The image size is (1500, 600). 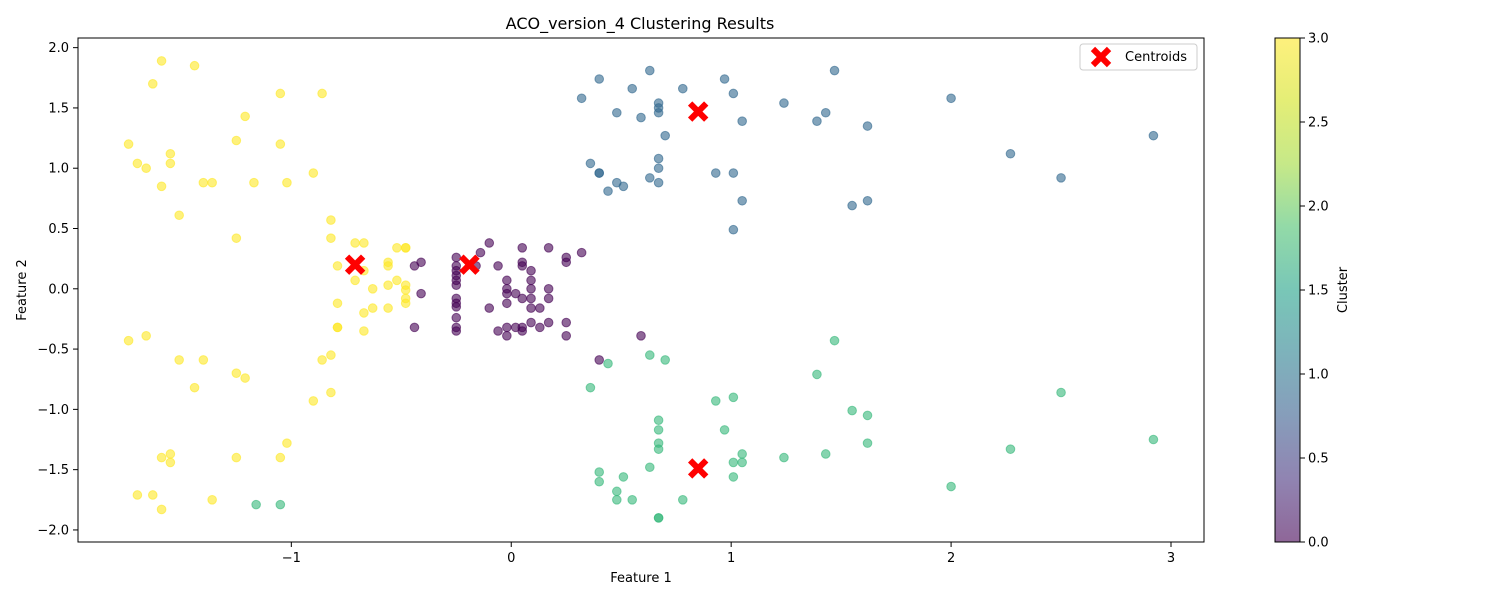 What do you see at coordinates (1318, 543) in the screenshot?
I see `colorbar-tick-label: 0.0` at bounding box center [1318, 543].